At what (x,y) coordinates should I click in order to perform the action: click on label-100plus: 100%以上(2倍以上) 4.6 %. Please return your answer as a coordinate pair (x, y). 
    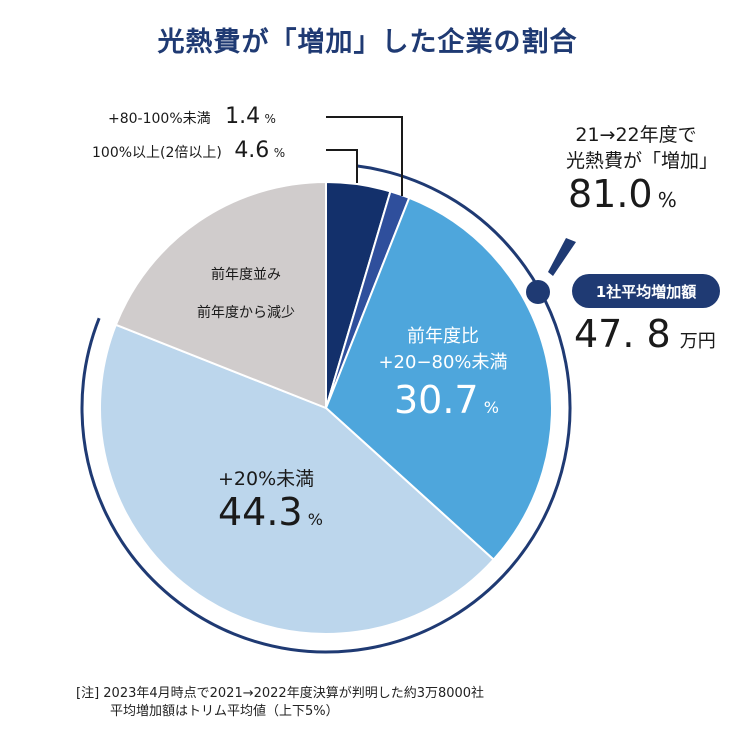
    Looking at the image, I should click on (189, 150).